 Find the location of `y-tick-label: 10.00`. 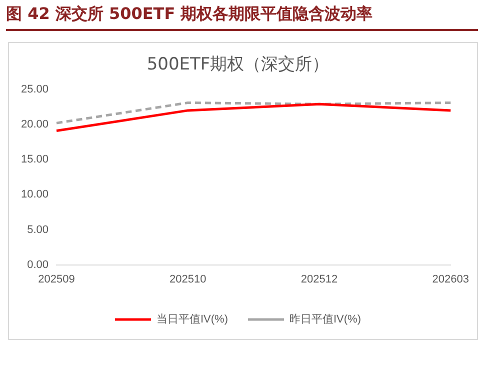

y-tick-label: 10.00 is located at coordinates (34, 194).